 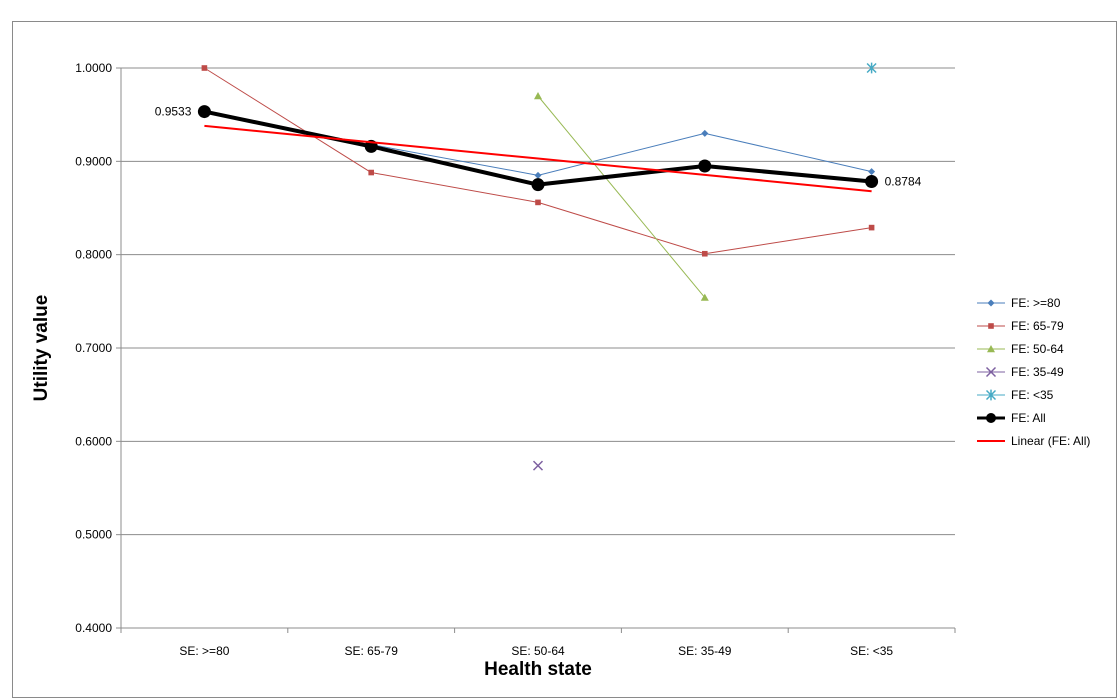 What do you see at coordinates (93, 348) in the screenshot?
I see `y-tick-label: 0.7000` at bounding box center [93, 348].